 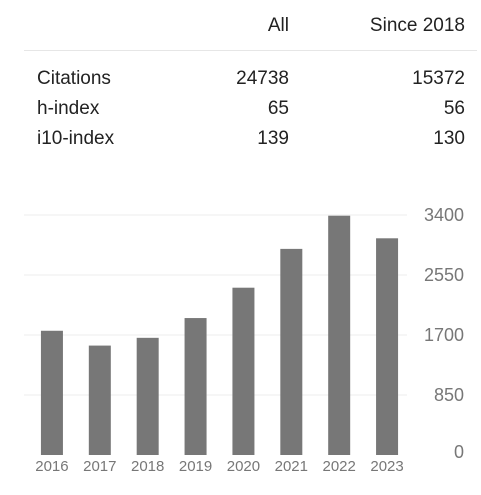 I want to click on stat-since-citations: 15372, so click(x=438, y=78).